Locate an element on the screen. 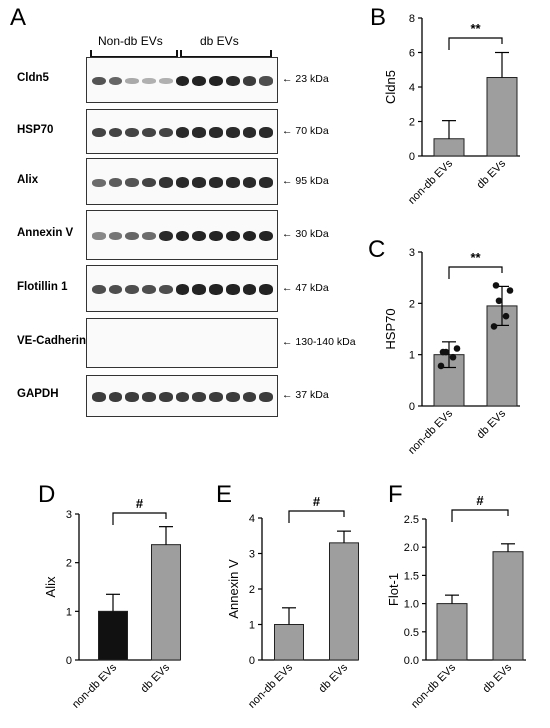  y-tick-label: 2.0 is located at coordinates (411, 548).